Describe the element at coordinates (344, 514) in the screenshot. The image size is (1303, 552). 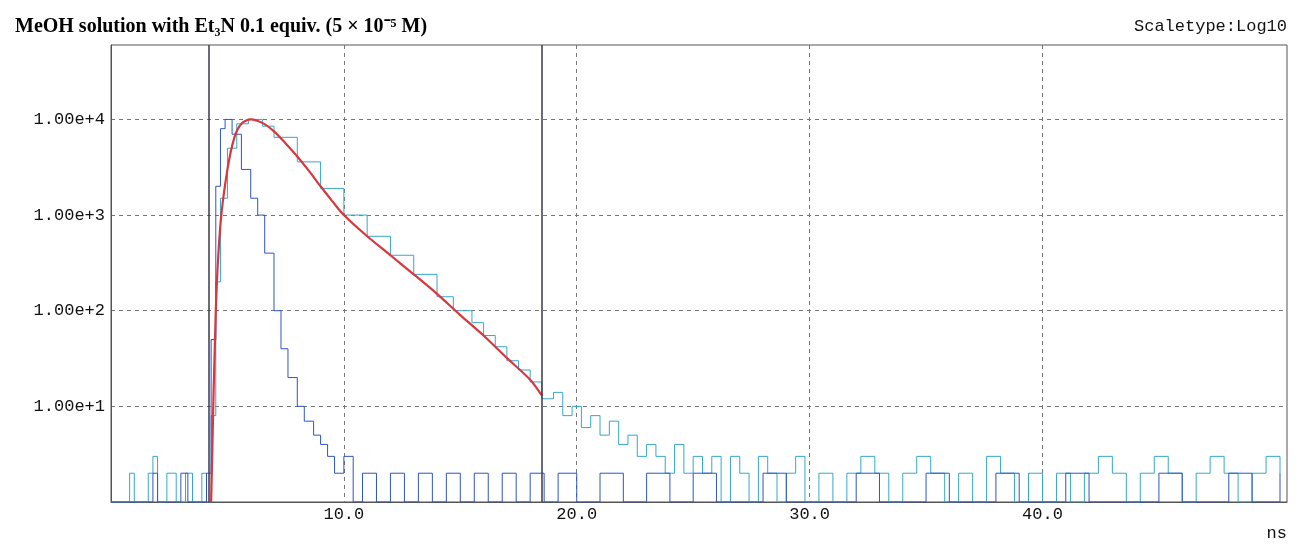
I see `x-tick-label: 10.0` at that location.